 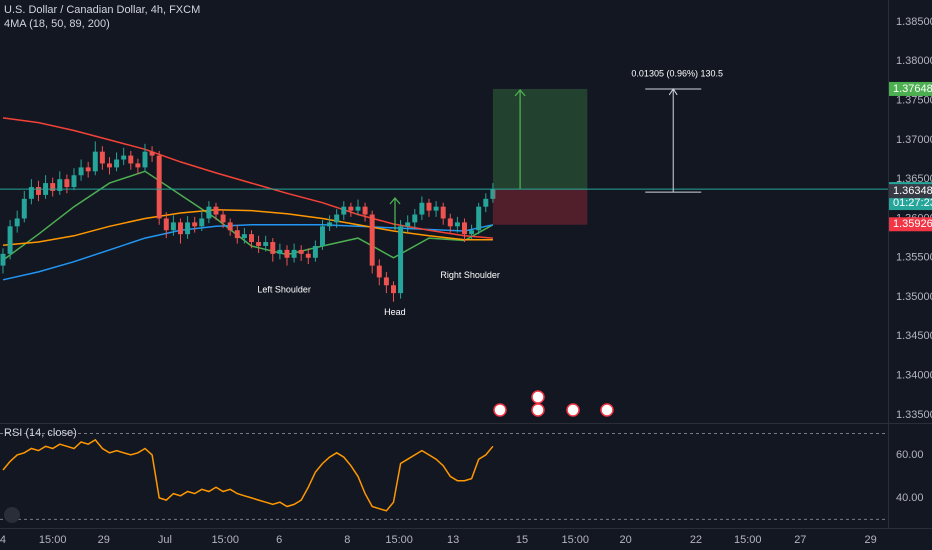 I want to click on y-tick-label: 1.34000, so click(x=914, y=376).